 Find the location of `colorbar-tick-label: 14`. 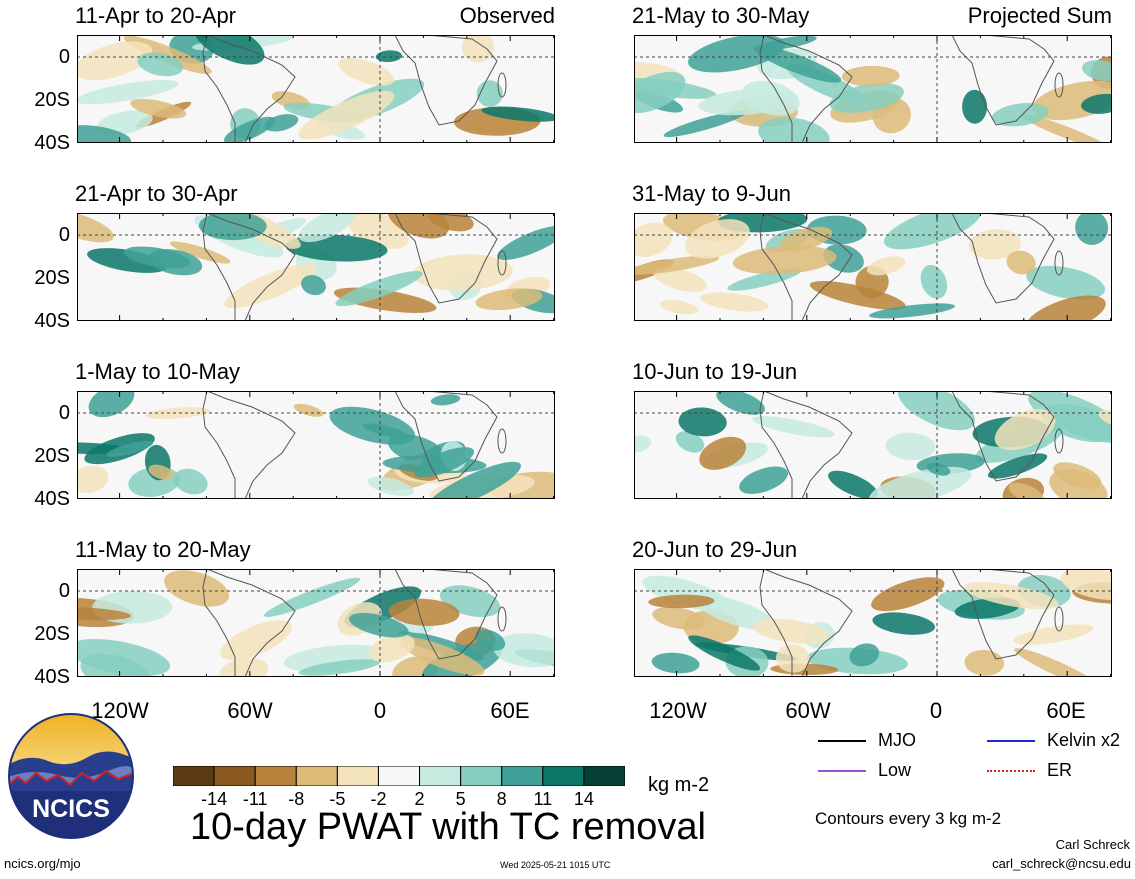

colorbar-tick-label: 14 is located at coordinates (583, 799).